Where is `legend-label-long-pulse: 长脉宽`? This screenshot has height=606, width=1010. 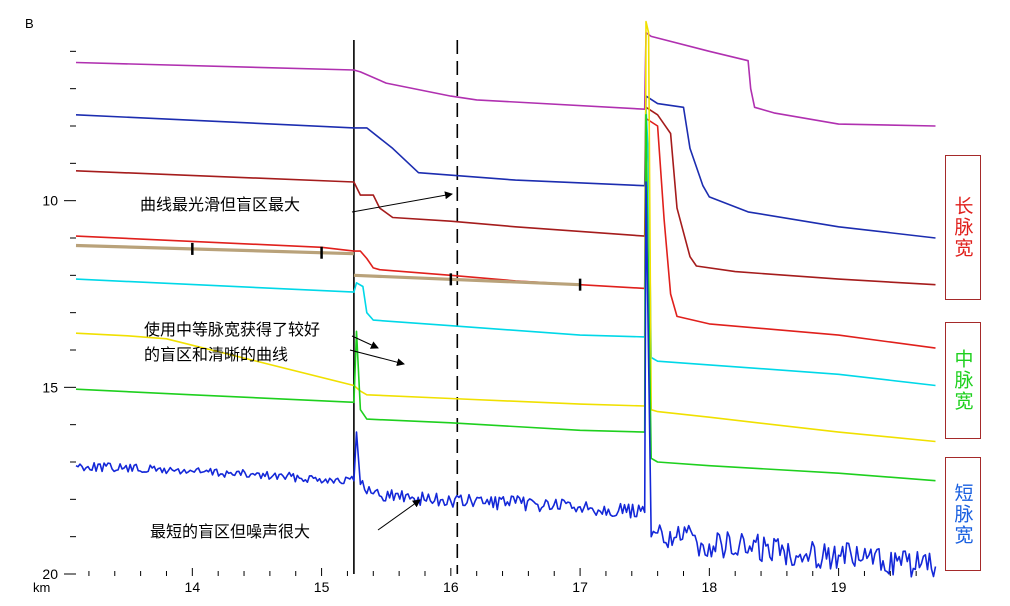
legend-label-long-pulse: 长脉宽 is located at coordinates (962, 227).